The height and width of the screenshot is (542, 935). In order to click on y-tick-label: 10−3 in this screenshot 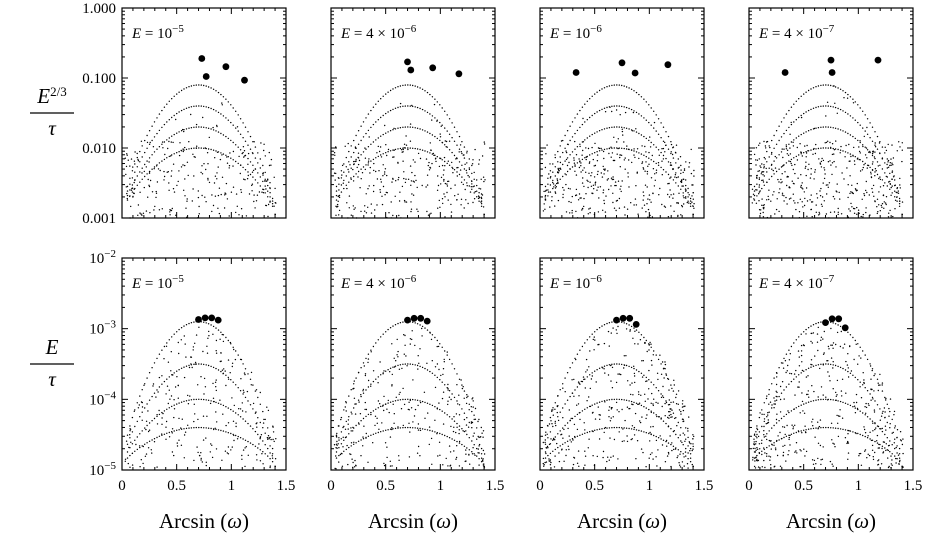, I will do `click(102, 328)`.